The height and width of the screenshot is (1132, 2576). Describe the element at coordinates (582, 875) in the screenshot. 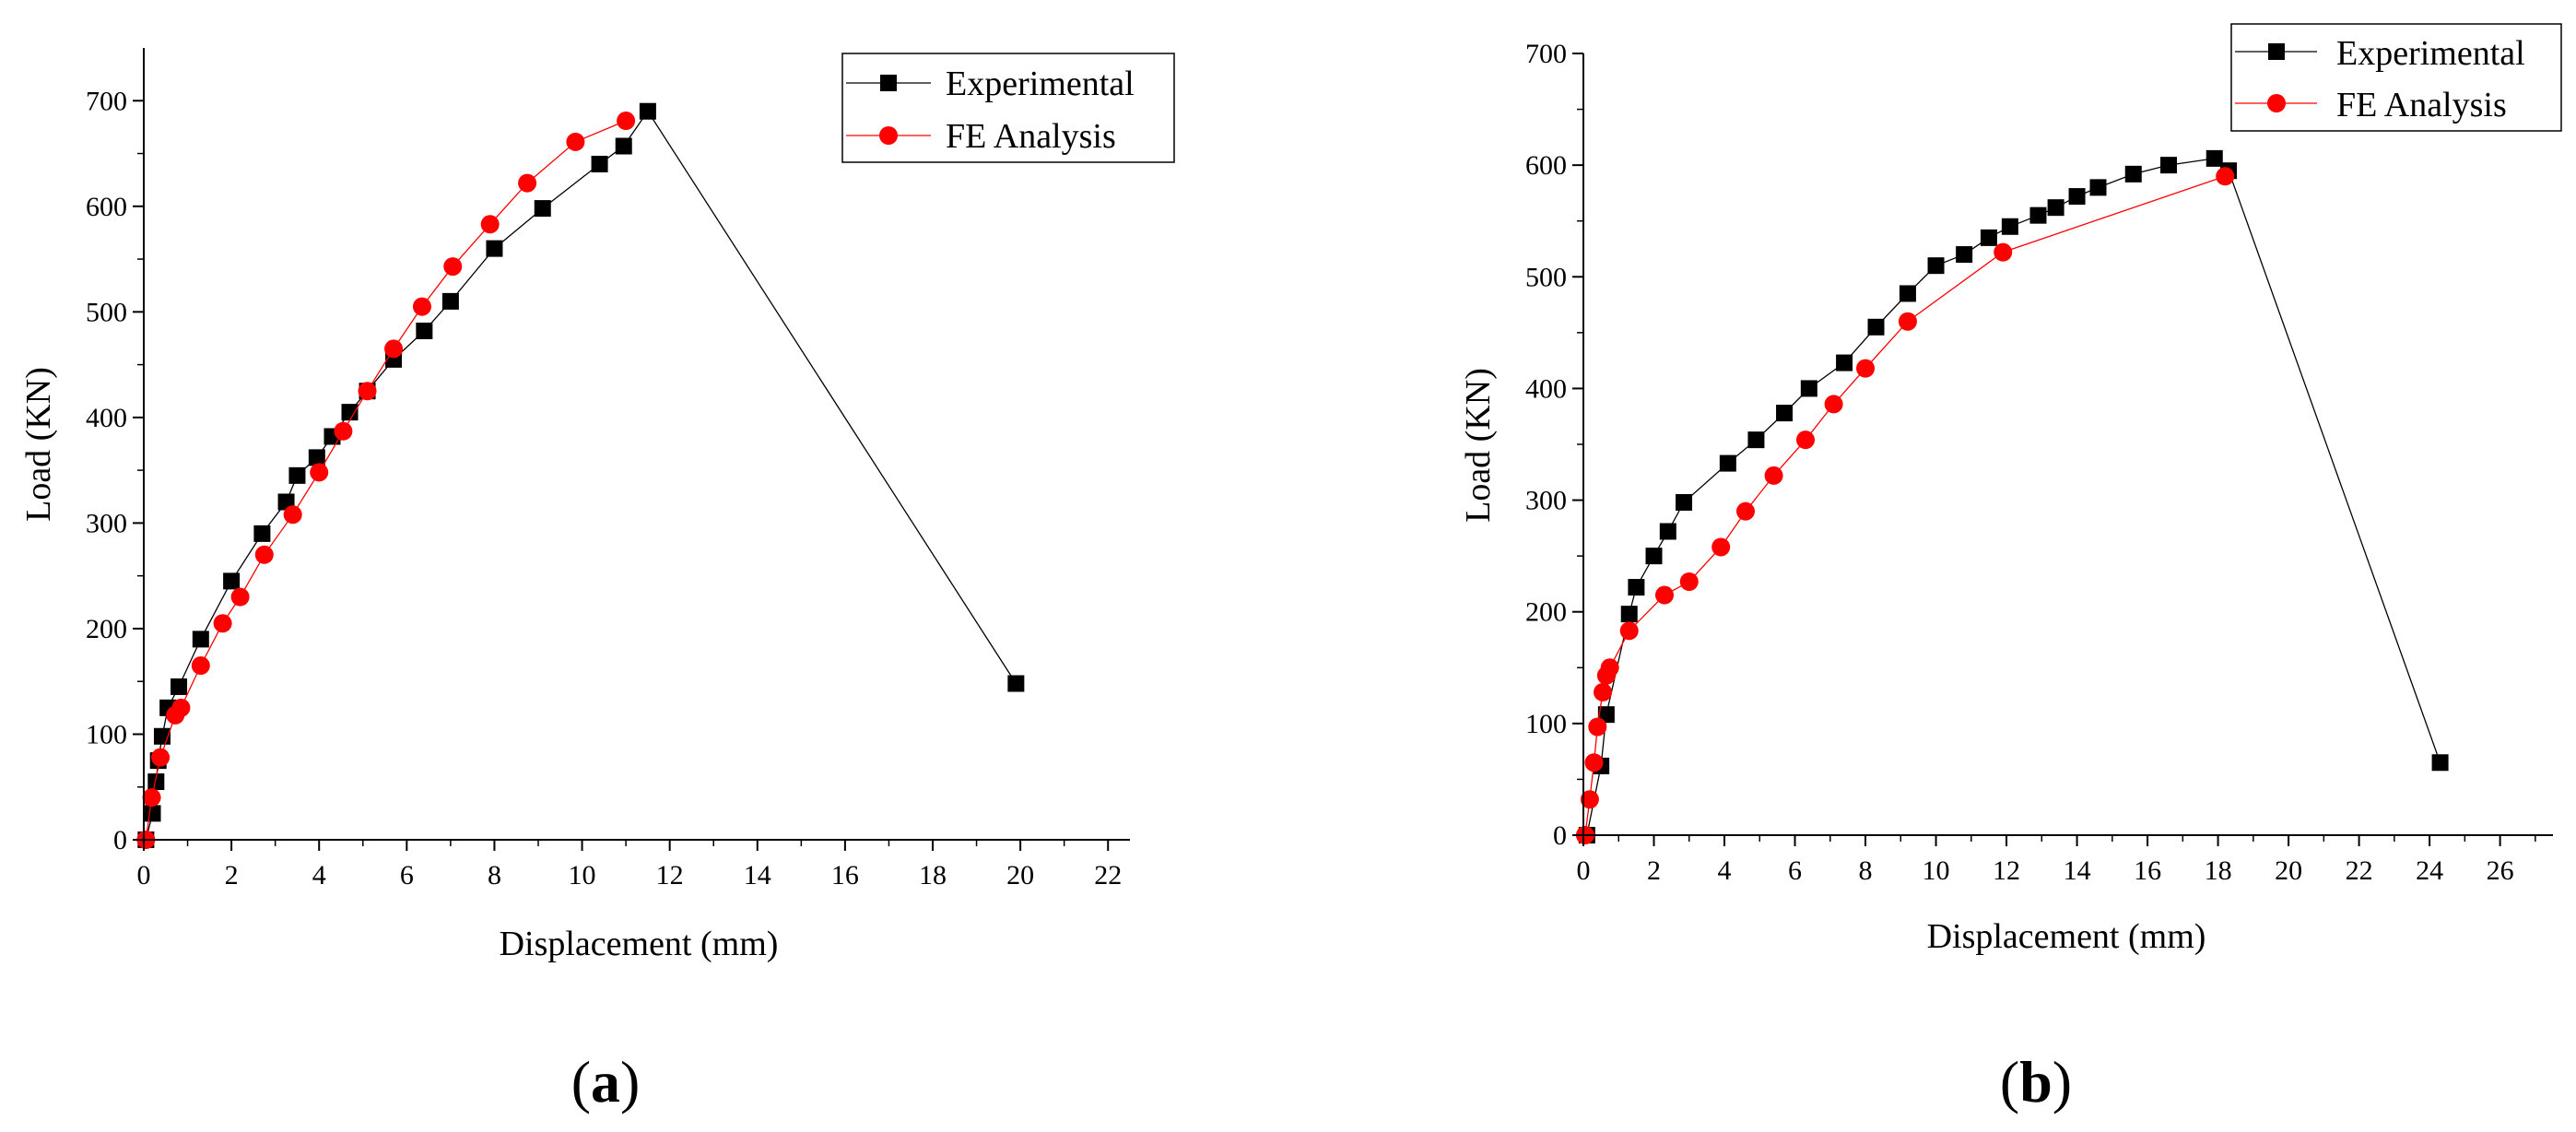

I see `x-tick-label-a: 10` at that location.